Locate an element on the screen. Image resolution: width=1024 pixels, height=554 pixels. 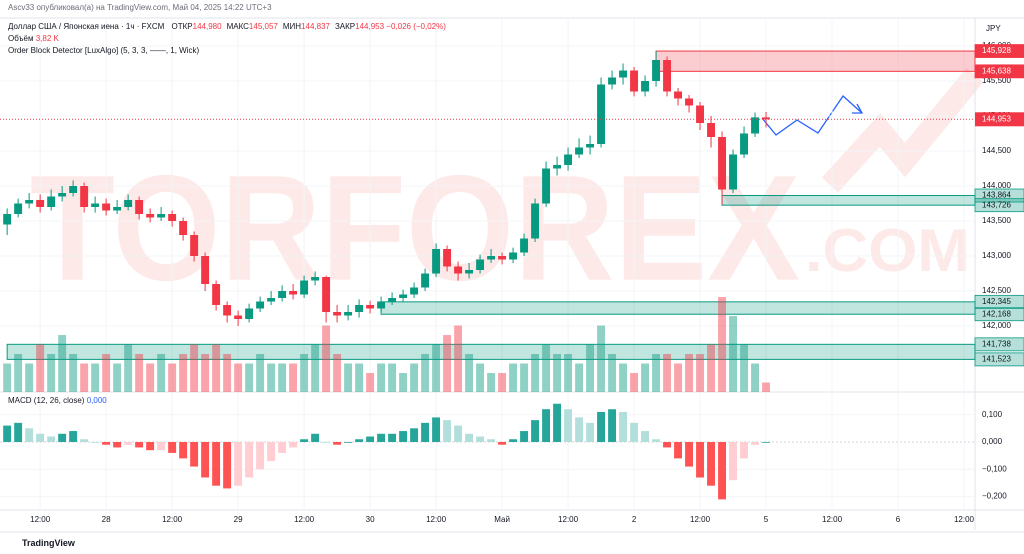
ohlc-label: МАКС is located at coordinates (237, 26).